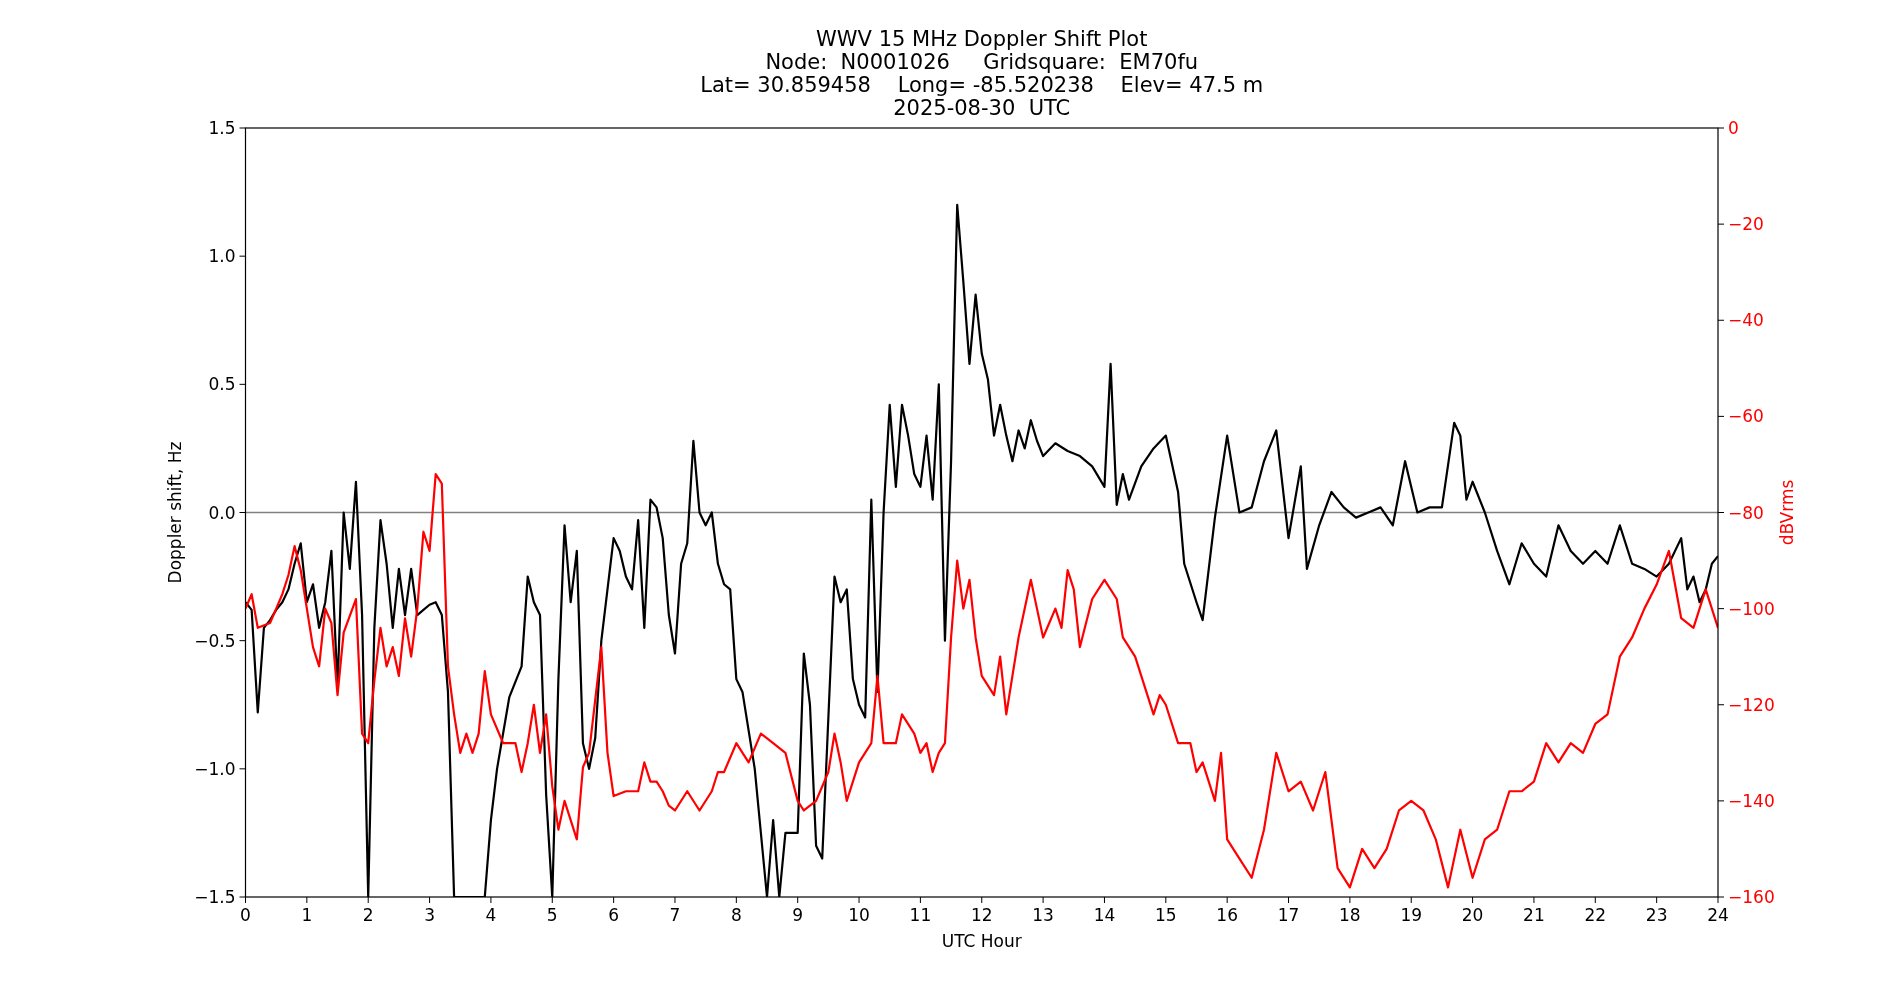 Image resolution: width=1900 pixels, height=1000 pixels. What do you see at coordinates (222, 256) in the screenshot?
I see `y-tick-label: 1.0` at bounding box center [222, 256].